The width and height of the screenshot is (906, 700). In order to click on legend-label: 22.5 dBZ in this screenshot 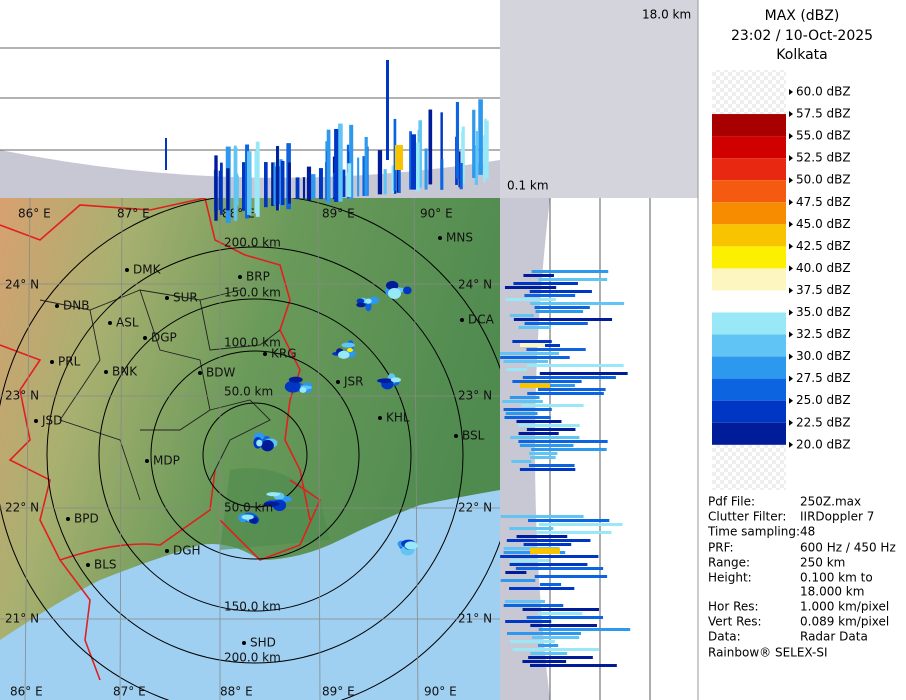, I will do `click(823, 422)`.